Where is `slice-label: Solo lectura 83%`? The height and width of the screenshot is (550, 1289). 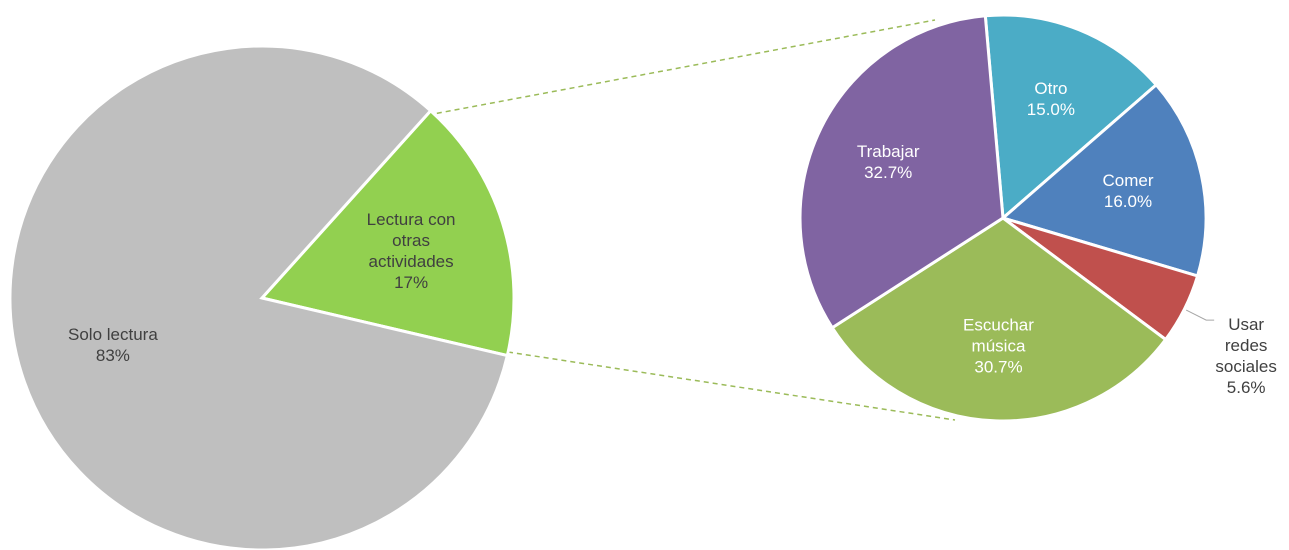
slice-label: Solo lectura 83% is located at coordinates (112, 345).